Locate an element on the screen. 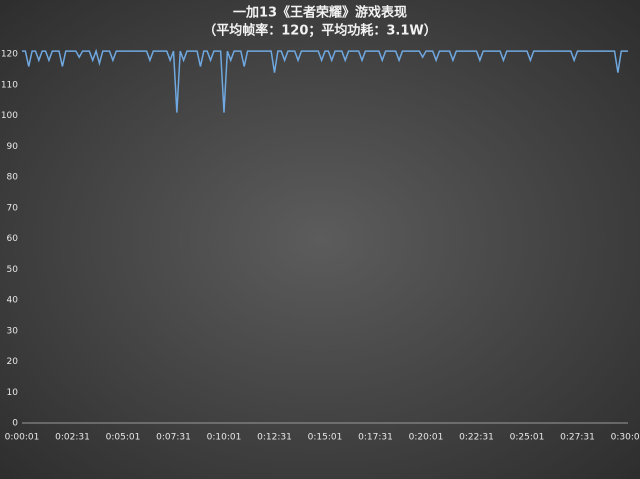  chart-title: 一加13《王者荣耀》游戏表现 is located at coordinates (320, 13).